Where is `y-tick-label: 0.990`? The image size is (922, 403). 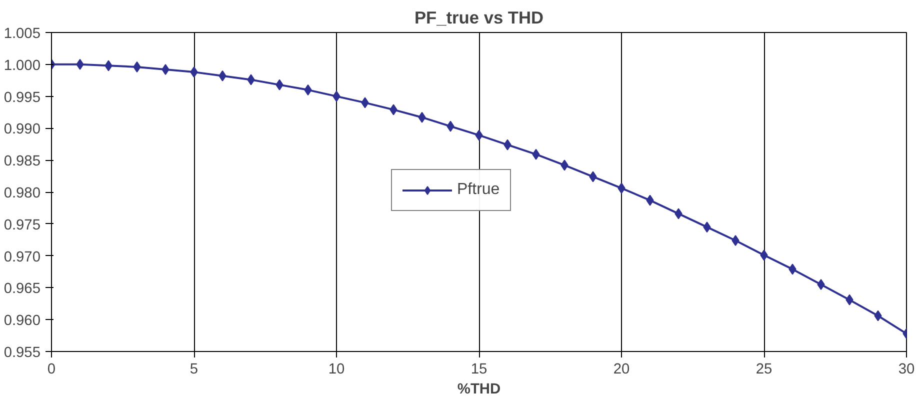 y-tick-label: 0.990 is located at coordinates (22, 130).